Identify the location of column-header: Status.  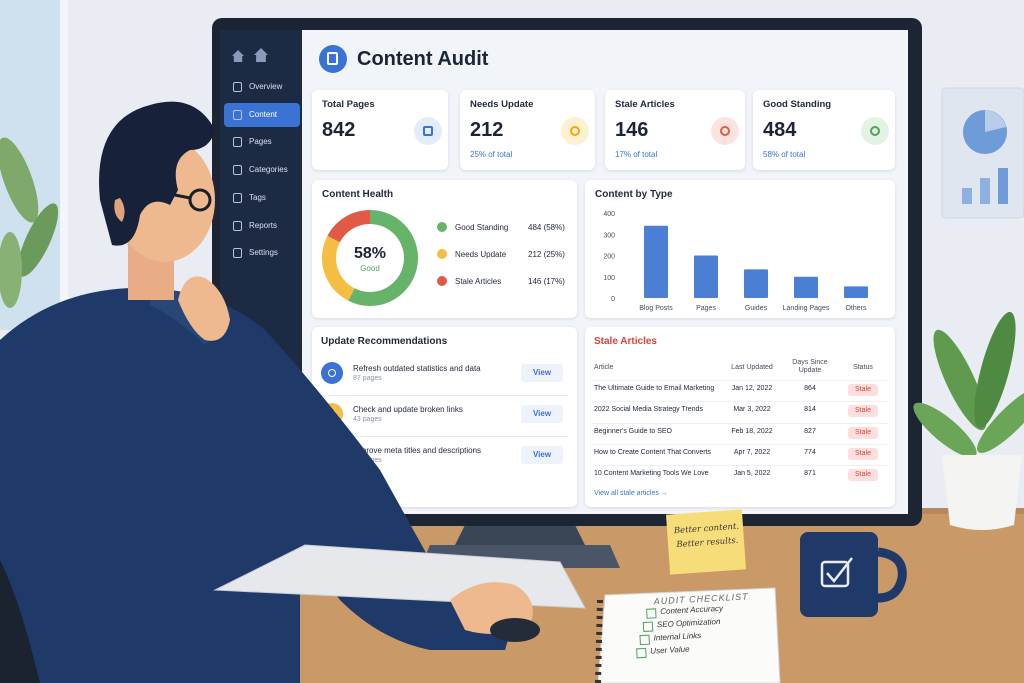
(863, 367).